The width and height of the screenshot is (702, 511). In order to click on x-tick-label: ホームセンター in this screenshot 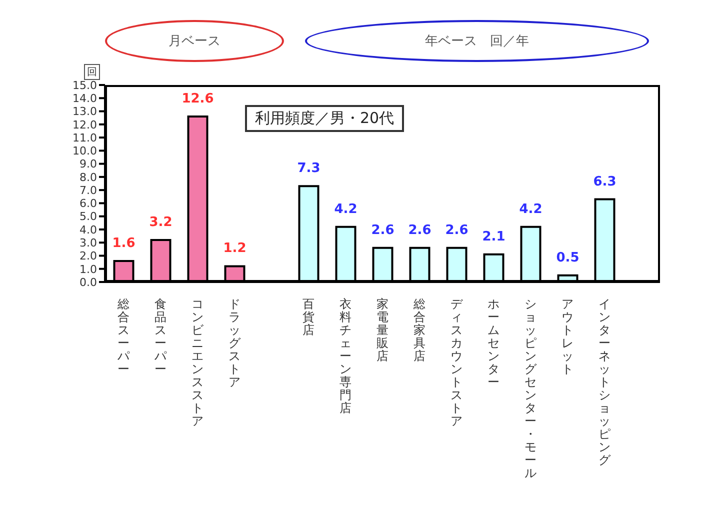, I will do `click(494, 343)`.